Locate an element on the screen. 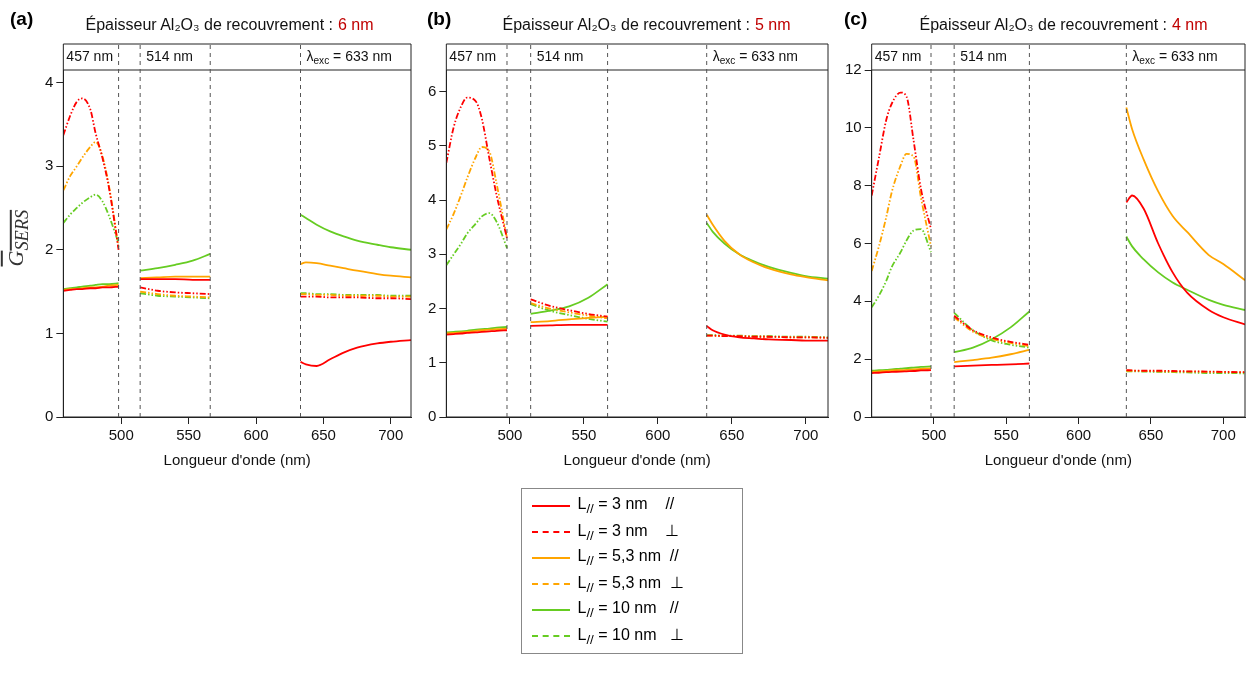  y-tick-label: 10 is located at coordinates (853, 126).